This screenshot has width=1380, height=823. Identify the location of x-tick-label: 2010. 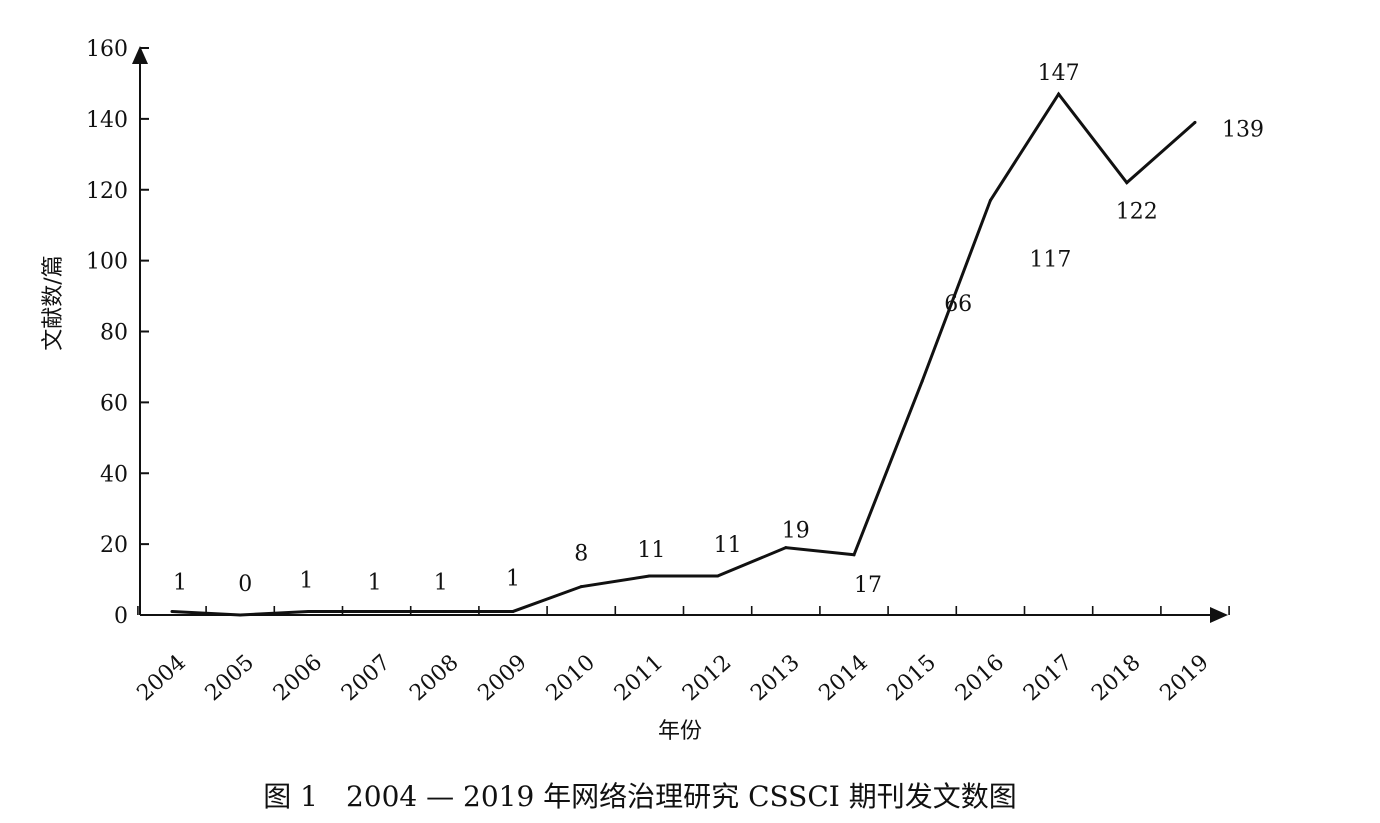
(571, 678).